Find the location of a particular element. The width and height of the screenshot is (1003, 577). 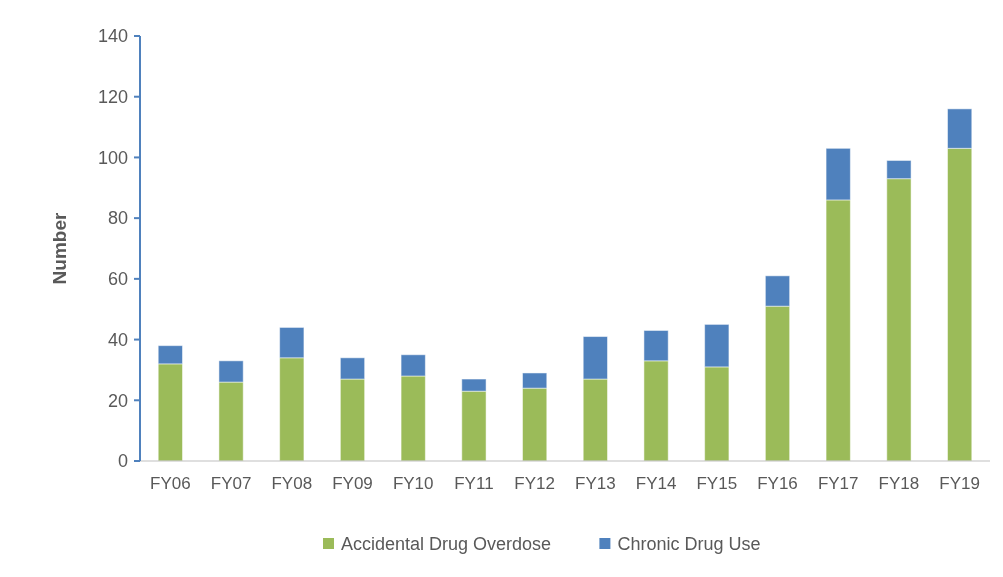

x-tick-label: FY18 is located at coordinates (899, 483).